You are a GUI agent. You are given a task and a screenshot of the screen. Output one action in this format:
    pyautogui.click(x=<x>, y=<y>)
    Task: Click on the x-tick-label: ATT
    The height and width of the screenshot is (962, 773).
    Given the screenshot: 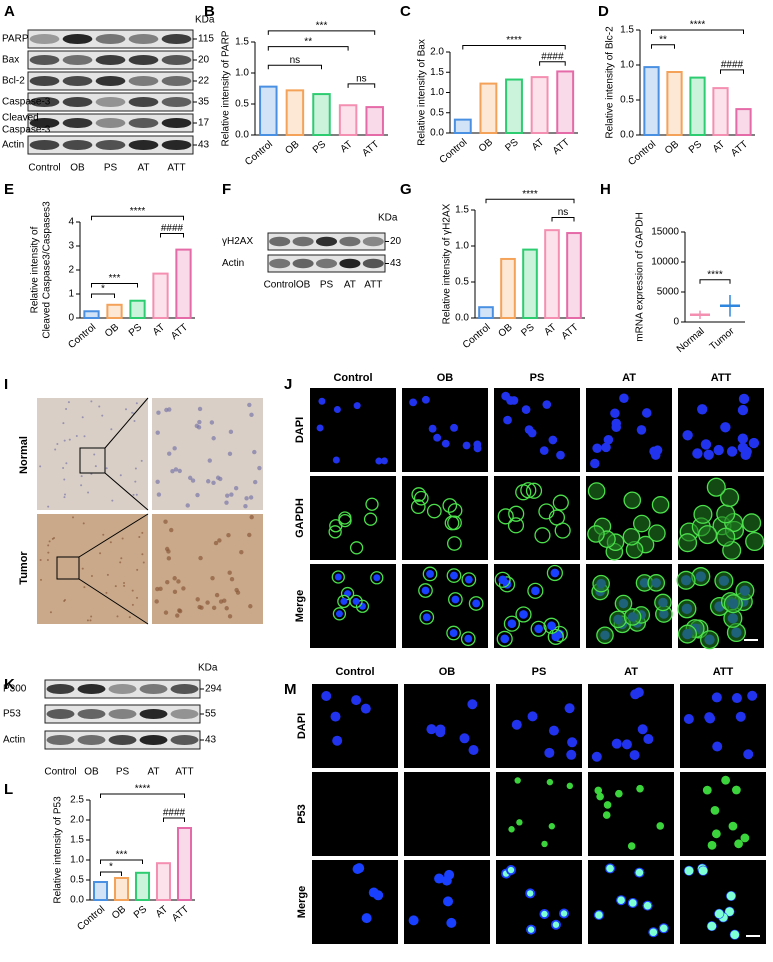 What is the action you would take?
    pyautogui.click(x=180, y=914)
    